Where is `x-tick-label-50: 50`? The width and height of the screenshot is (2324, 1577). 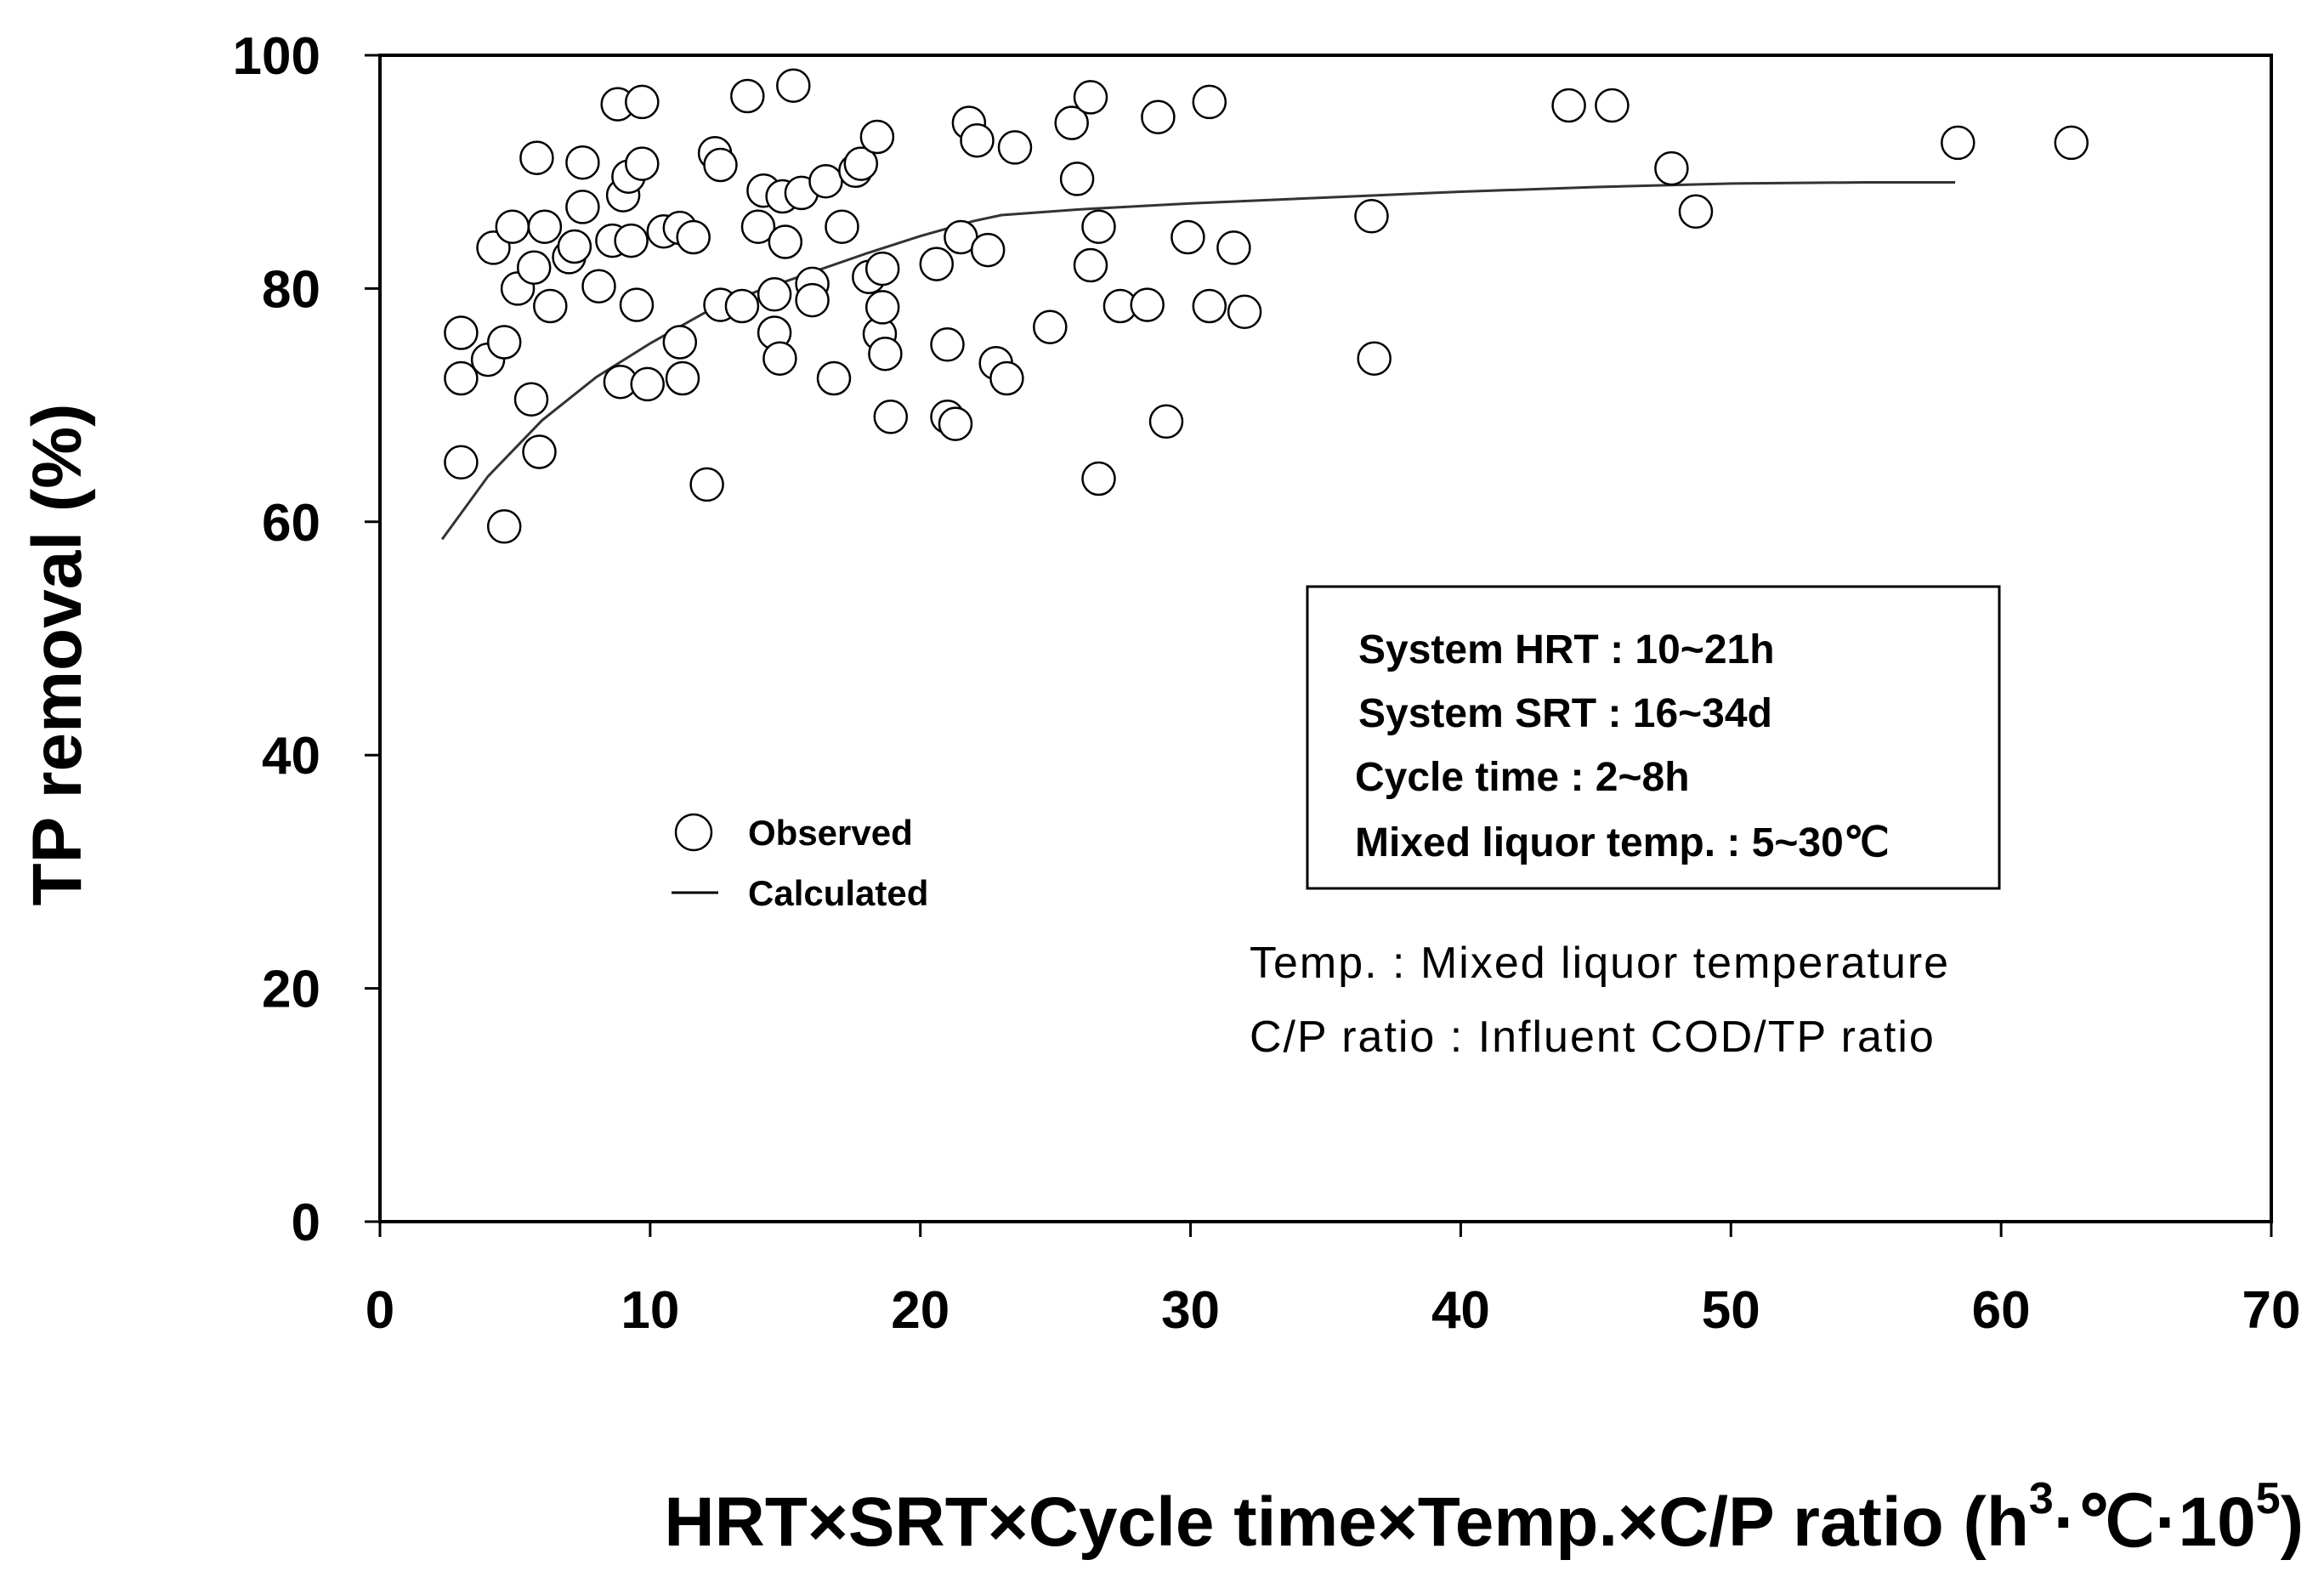 x-tick-label-50: 50 is located at coordinates (1731, 1310).